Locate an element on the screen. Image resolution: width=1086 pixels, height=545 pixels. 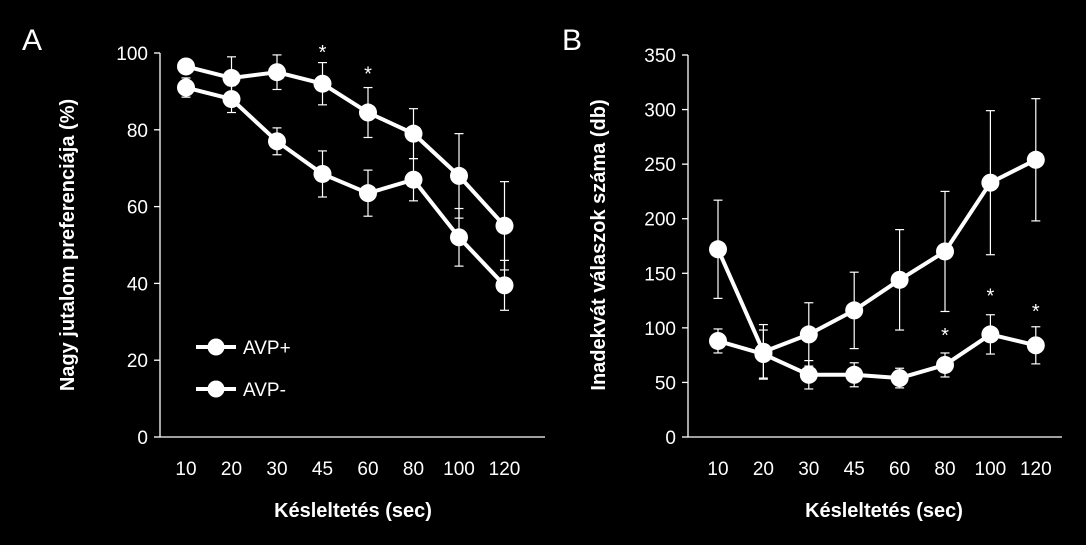
panel-a-xlabel: Késleltetés (sec) is located at coordinates (353, 511).